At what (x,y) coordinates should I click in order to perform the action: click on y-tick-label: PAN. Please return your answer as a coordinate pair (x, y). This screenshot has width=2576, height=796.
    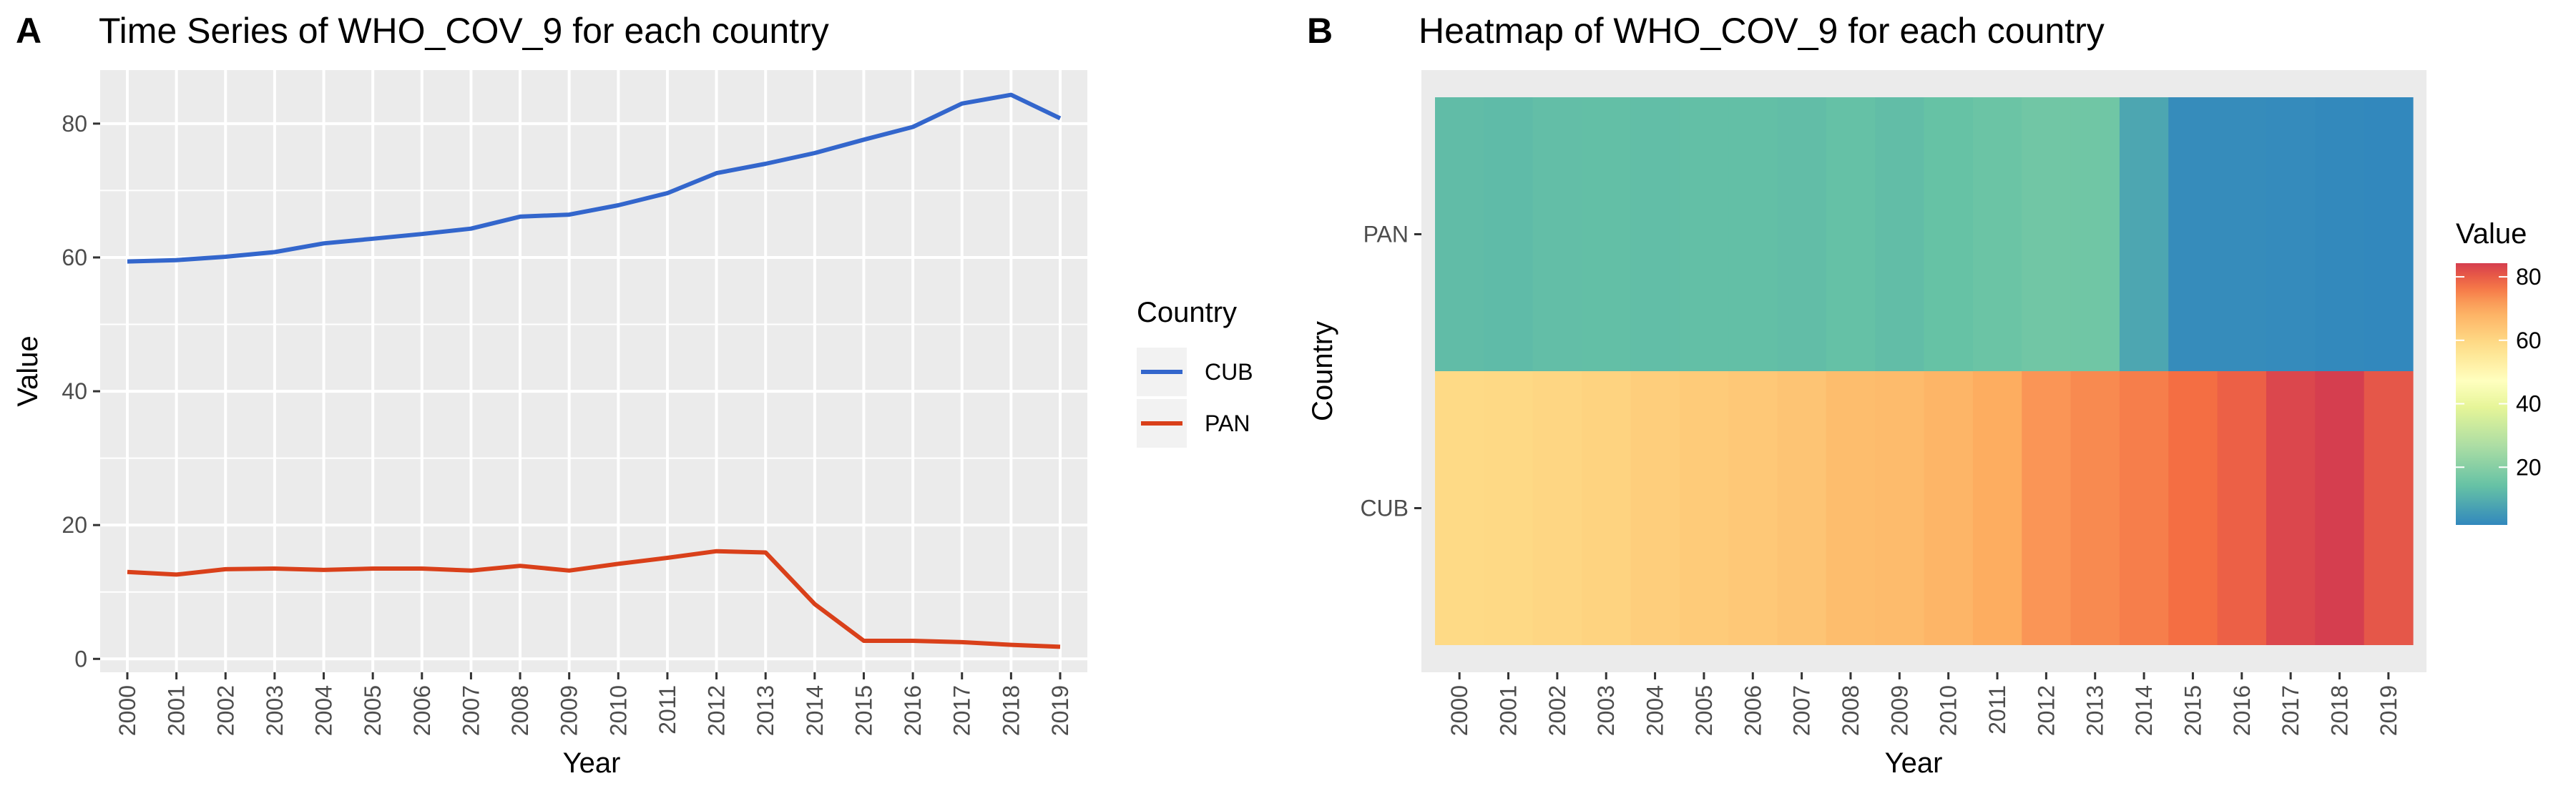
    Looking at the image, I should click on (1386, 234).